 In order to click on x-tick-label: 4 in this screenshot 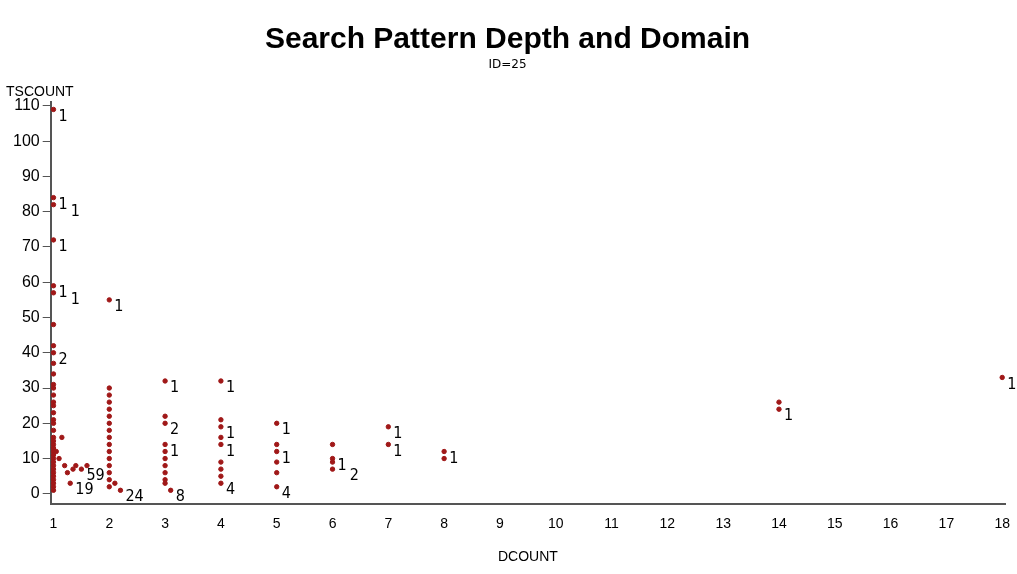, I will do `click(221, 522)`.